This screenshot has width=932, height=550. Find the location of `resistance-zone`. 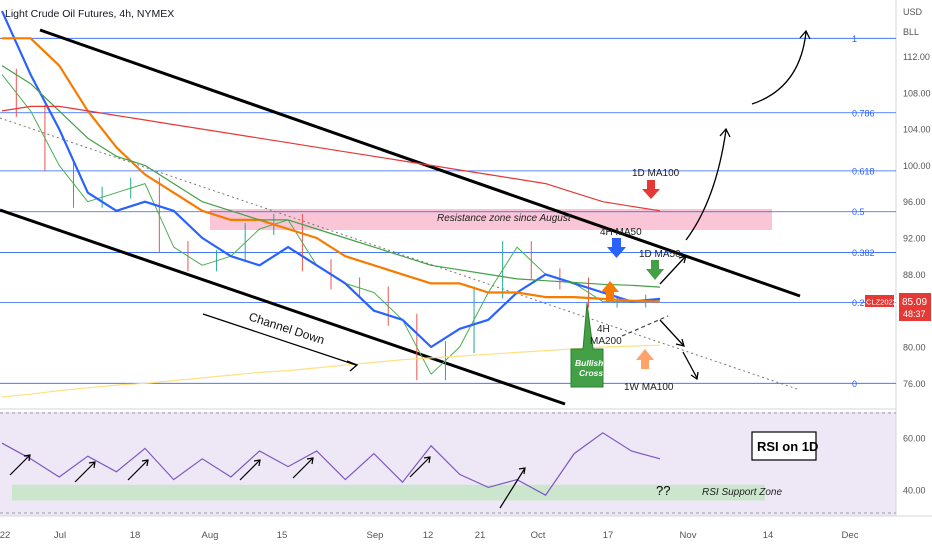

resistance-zone is located at coordinates (491, 219).